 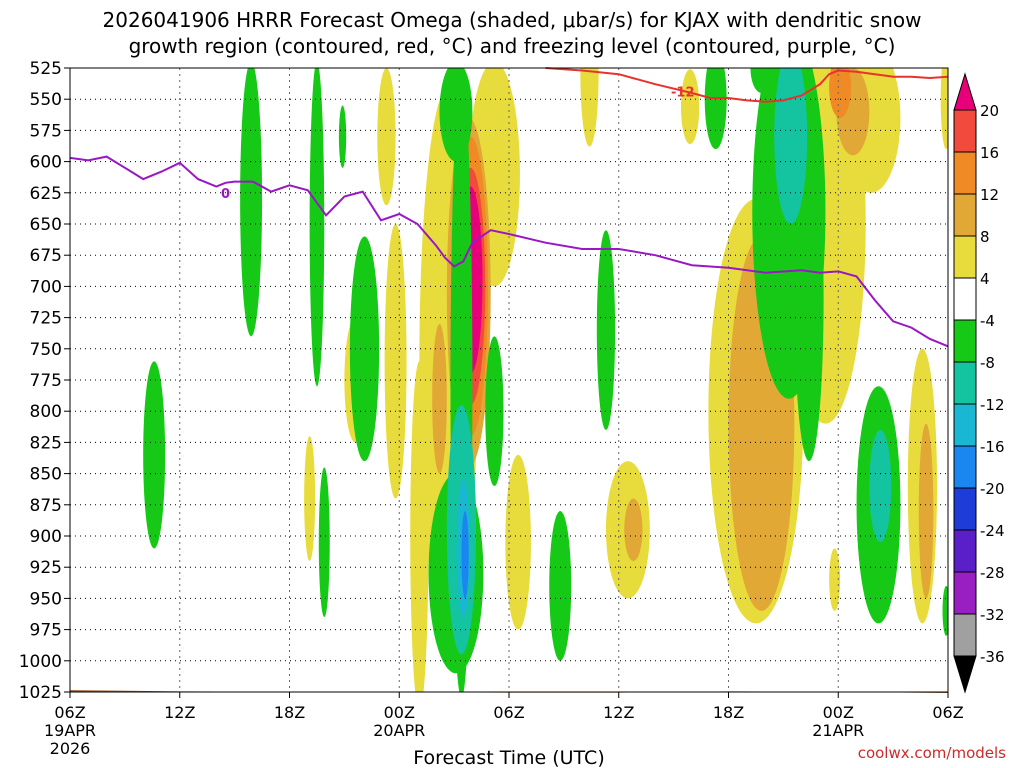 I want to click on y-tick-label: 750, so click(x=46, y=350).